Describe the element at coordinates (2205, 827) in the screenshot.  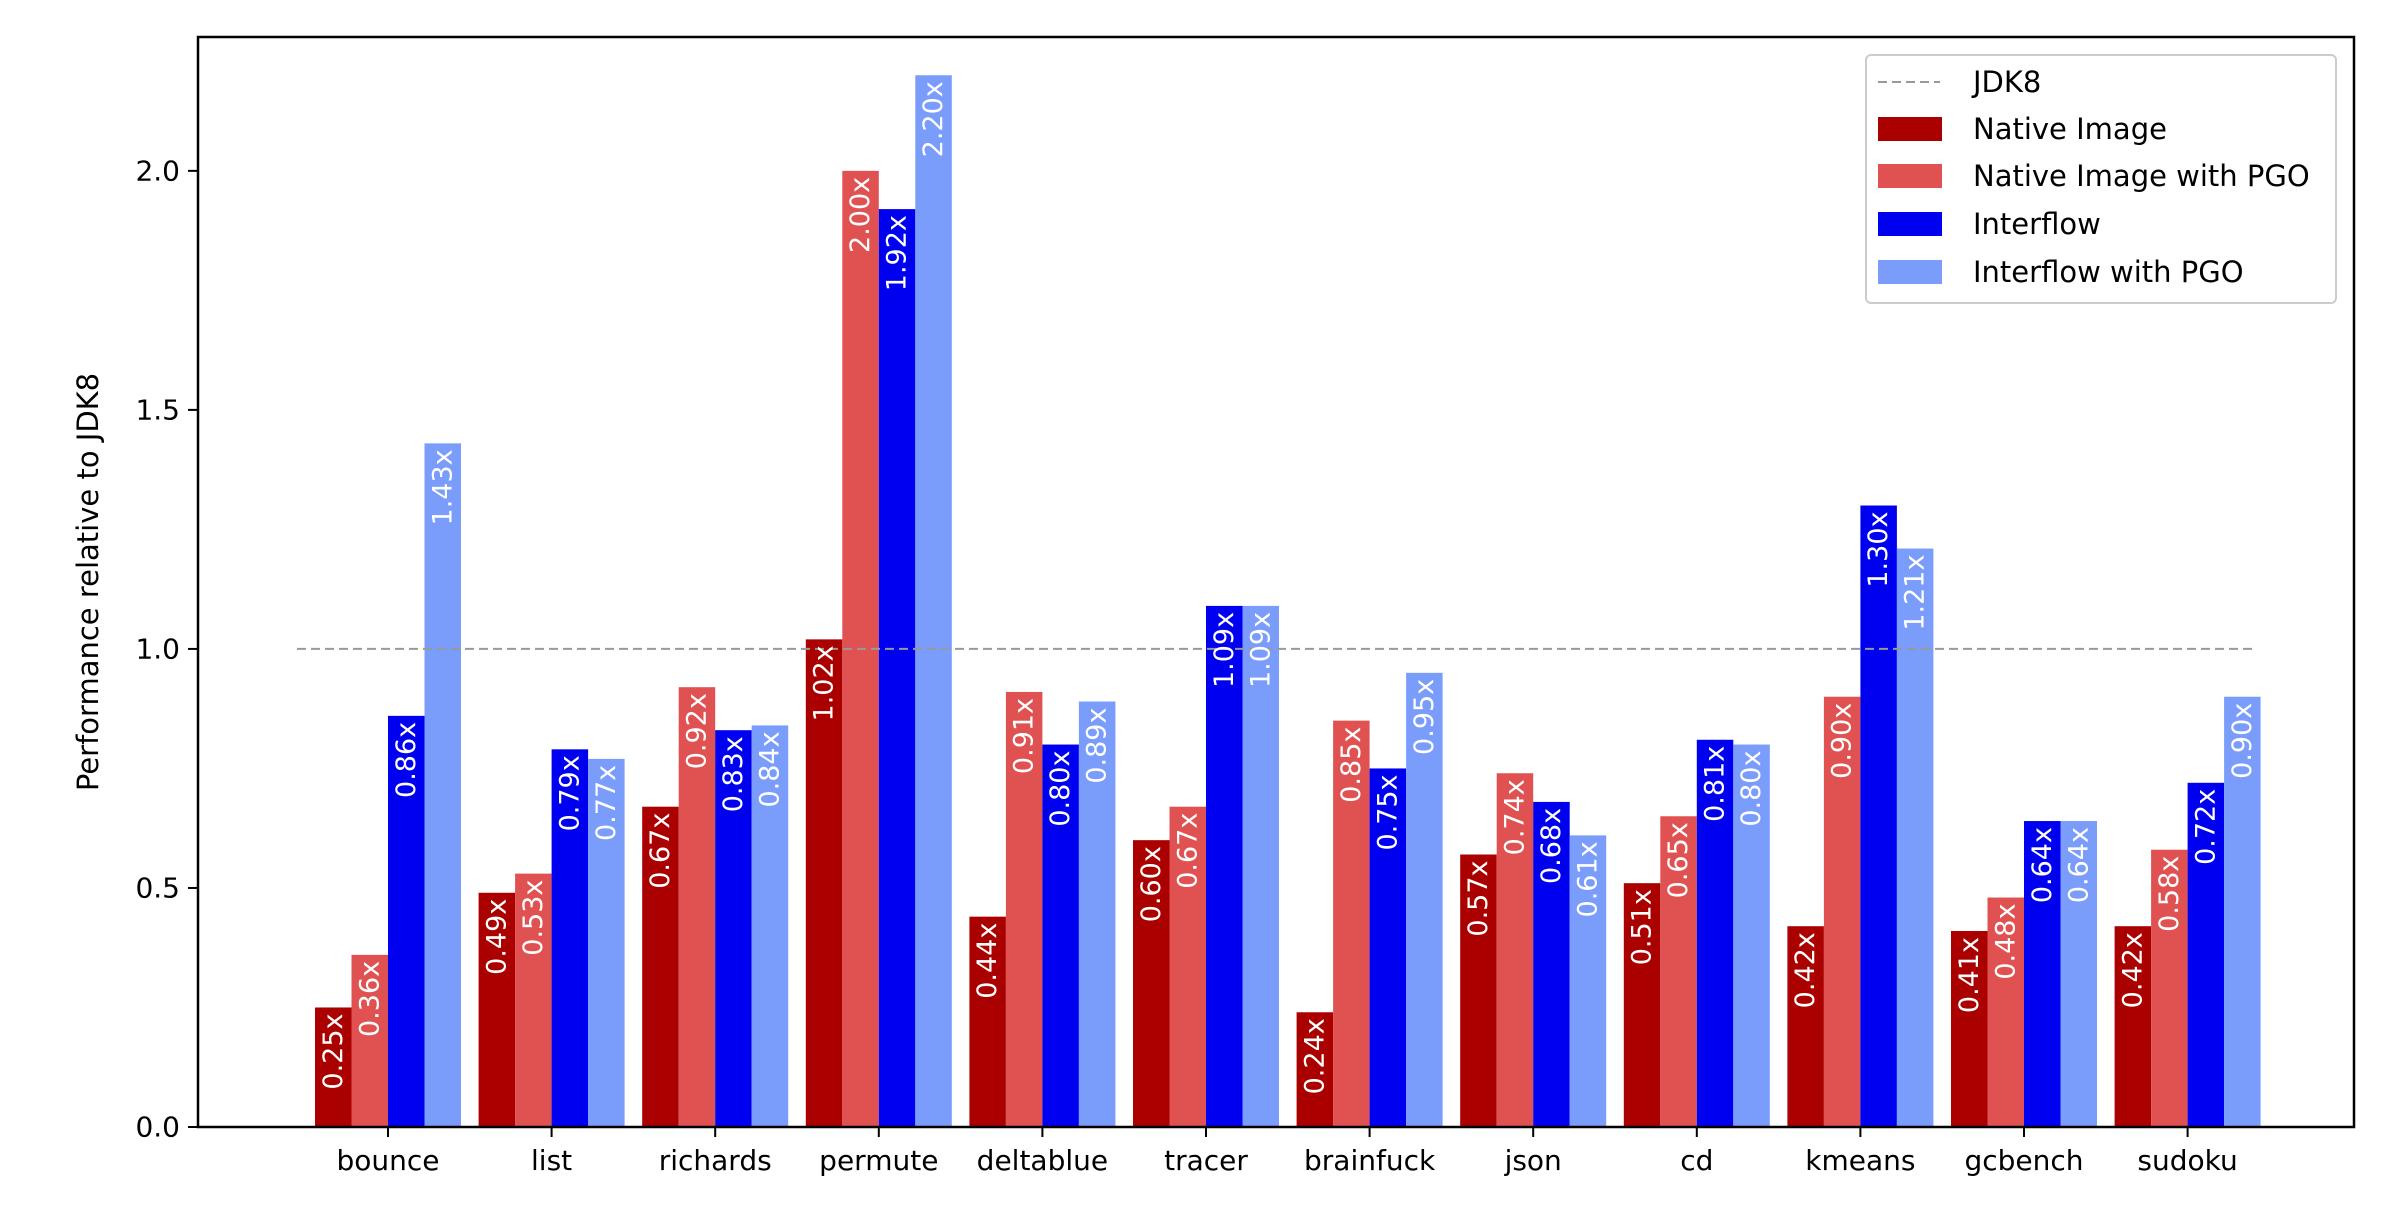
I see `bar-value-label: 0.72x` at that location.